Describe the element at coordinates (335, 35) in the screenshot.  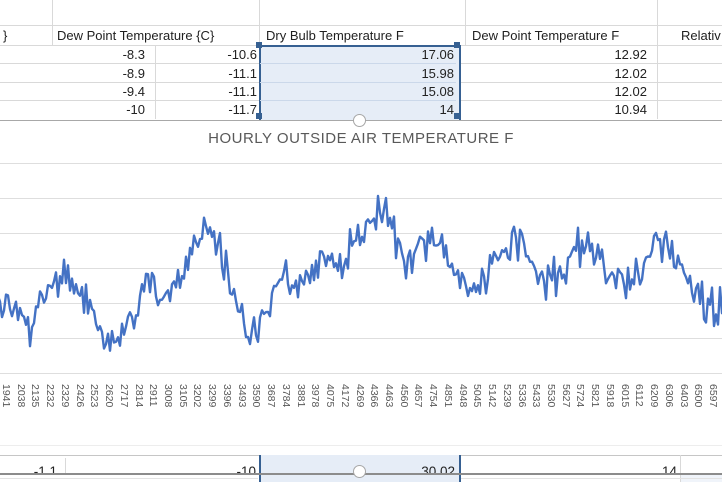
I see `column-header-dry-bulb-f: Dry Bulb Temperature F` at that location.